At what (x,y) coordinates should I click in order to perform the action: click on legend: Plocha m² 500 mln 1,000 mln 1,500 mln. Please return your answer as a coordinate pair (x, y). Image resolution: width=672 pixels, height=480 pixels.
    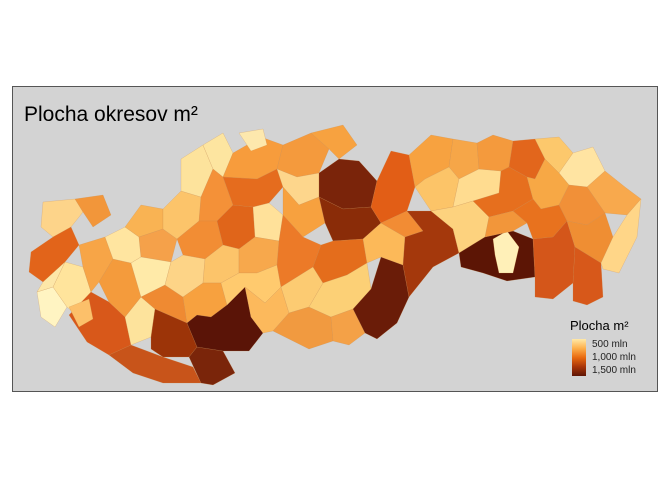
    Looking at the image, I should click on (612, 347).